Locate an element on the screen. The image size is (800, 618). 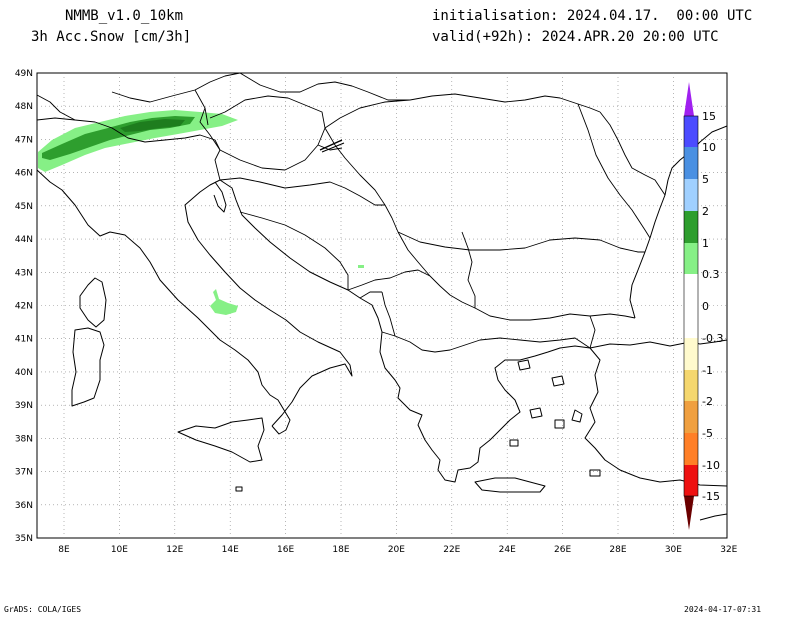
variable-title: 3h Acc.Snow [cm/3h] is located at coordinates (111, 37).